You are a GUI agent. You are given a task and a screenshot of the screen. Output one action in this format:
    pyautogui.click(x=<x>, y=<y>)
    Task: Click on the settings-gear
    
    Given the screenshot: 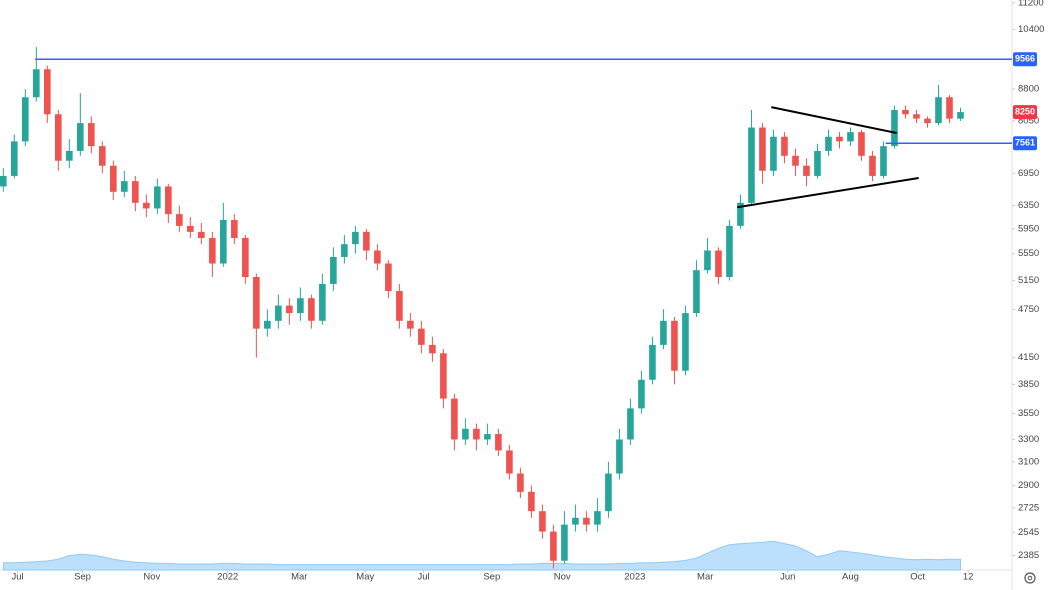 What is the action you would take?
    pyautogui.click(x=1030, y=578)
    